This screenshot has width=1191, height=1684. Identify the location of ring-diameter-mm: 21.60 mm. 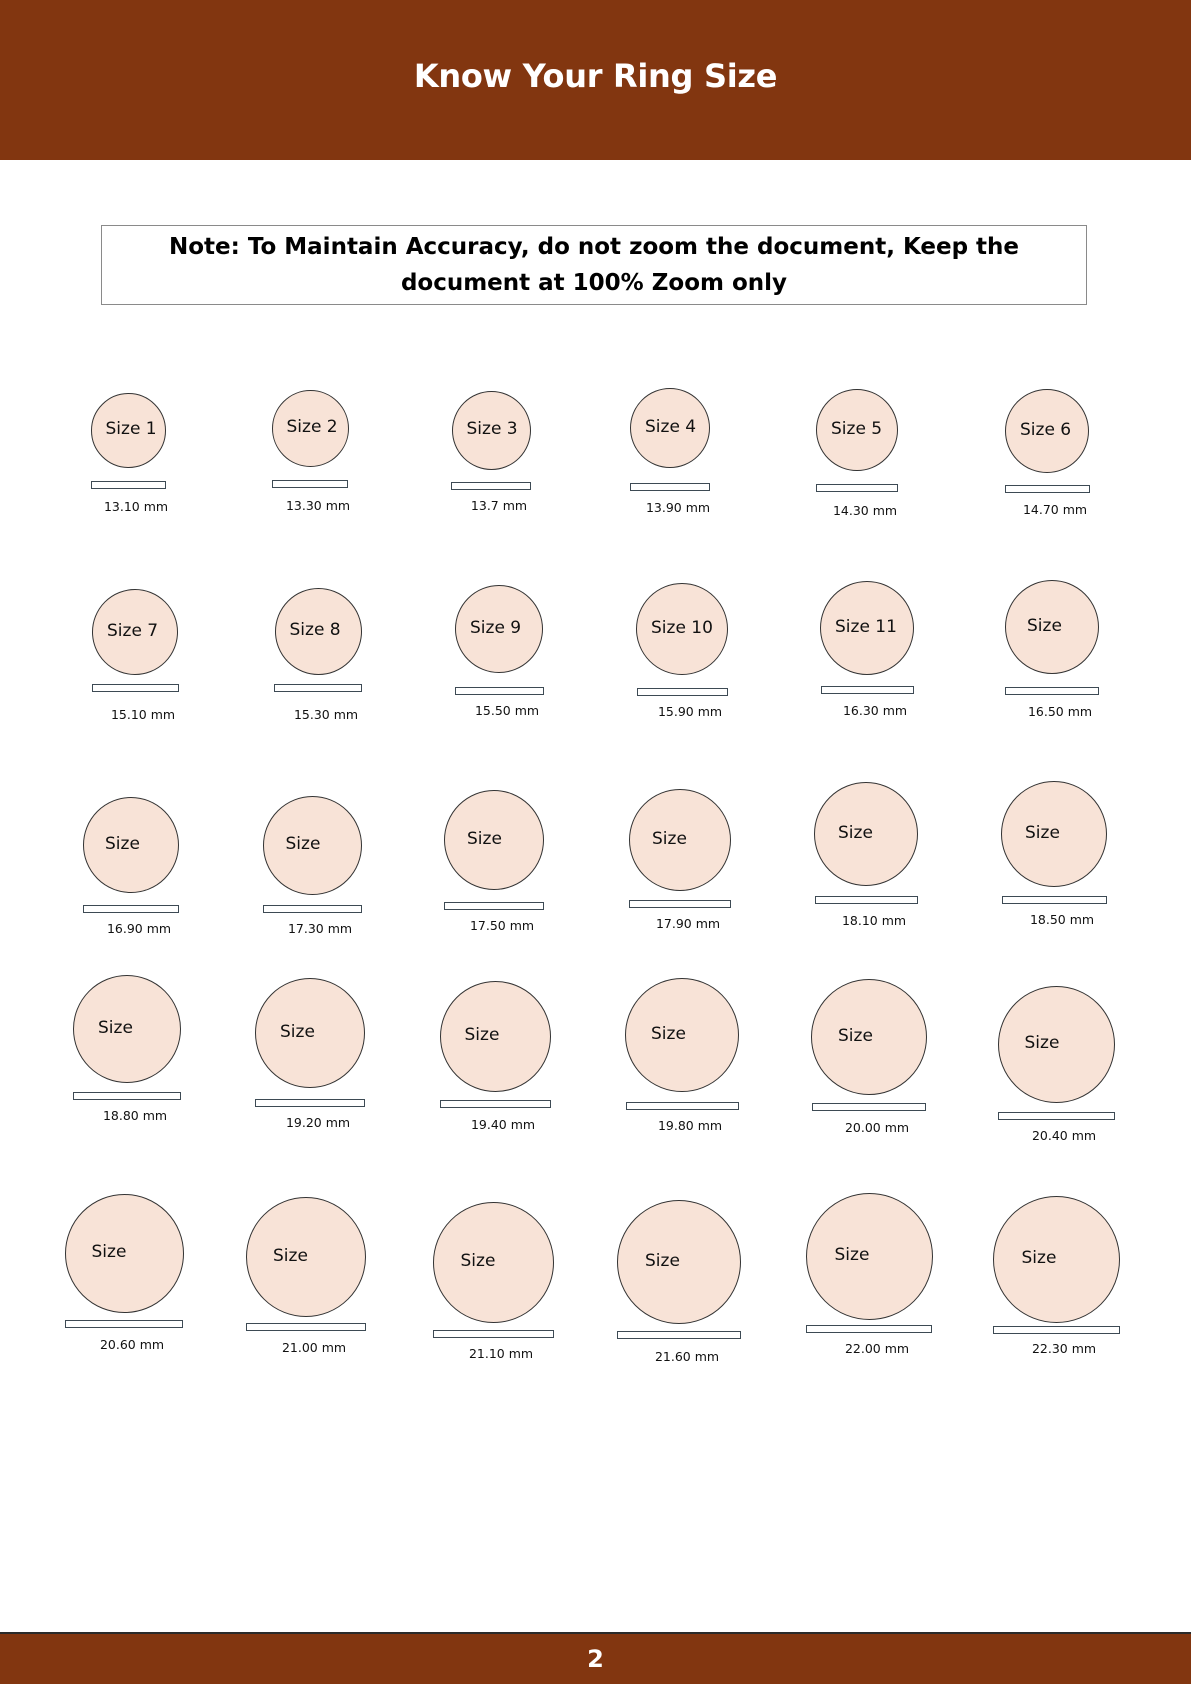
(687, 1356).